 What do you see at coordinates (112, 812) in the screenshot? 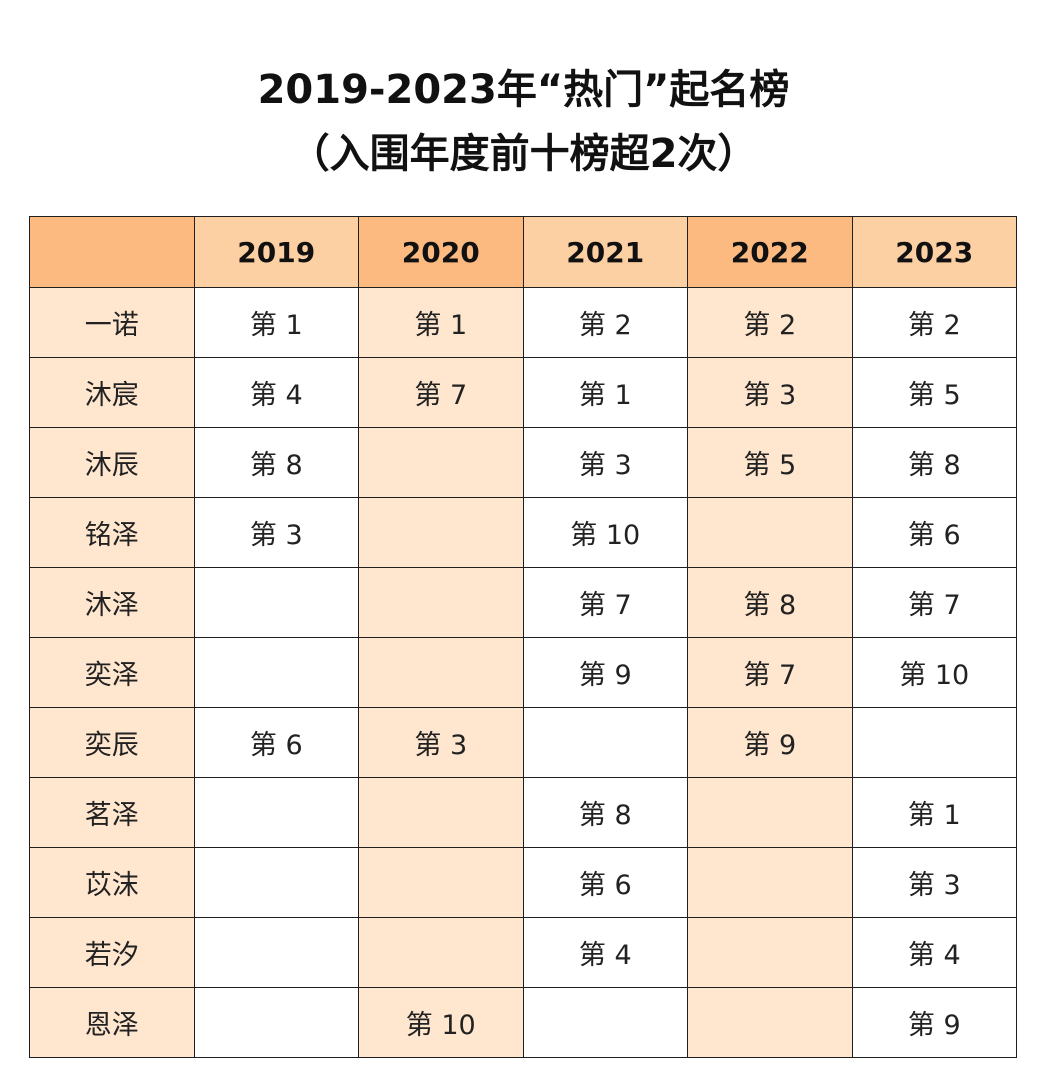
I see `name-cell: 茗泽` at bounding box center [112, 812].